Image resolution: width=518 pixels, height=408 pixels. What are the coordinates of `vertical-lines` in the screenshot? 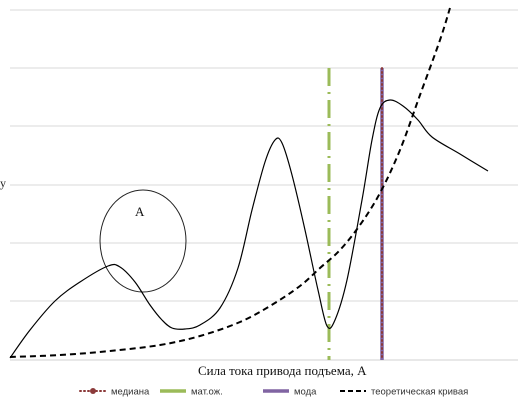 It's located at (355, 214).